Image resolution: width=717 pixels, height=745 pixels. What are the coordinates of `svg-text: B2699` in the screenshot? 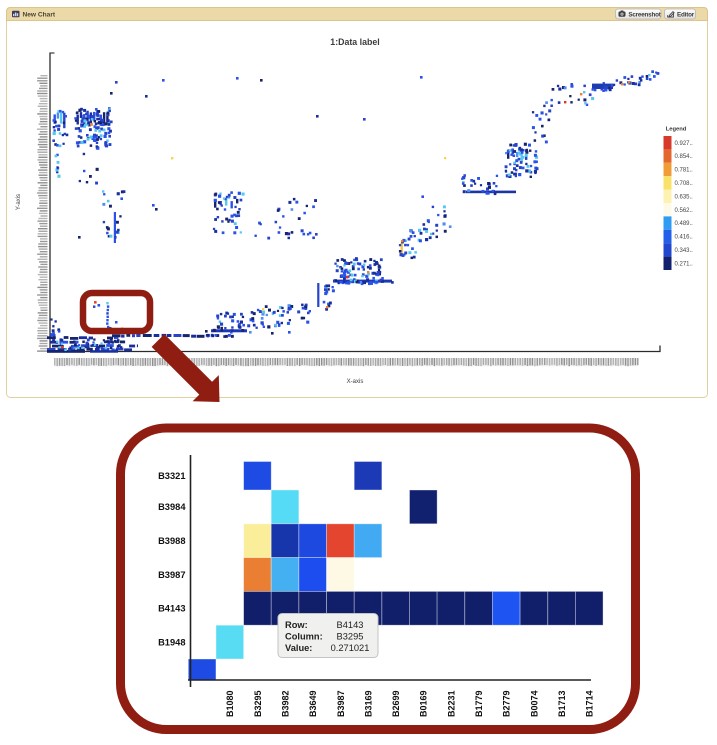 It's located at (396, 703).